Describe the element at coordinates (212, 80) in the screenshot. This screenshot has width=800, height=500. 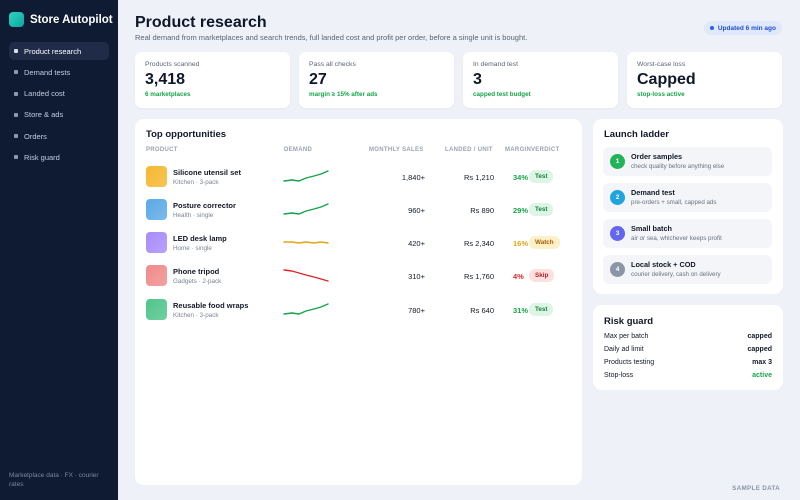
I see `kpi-products-scanned: Products scanned 3,418 6 marketplaces` at that location.